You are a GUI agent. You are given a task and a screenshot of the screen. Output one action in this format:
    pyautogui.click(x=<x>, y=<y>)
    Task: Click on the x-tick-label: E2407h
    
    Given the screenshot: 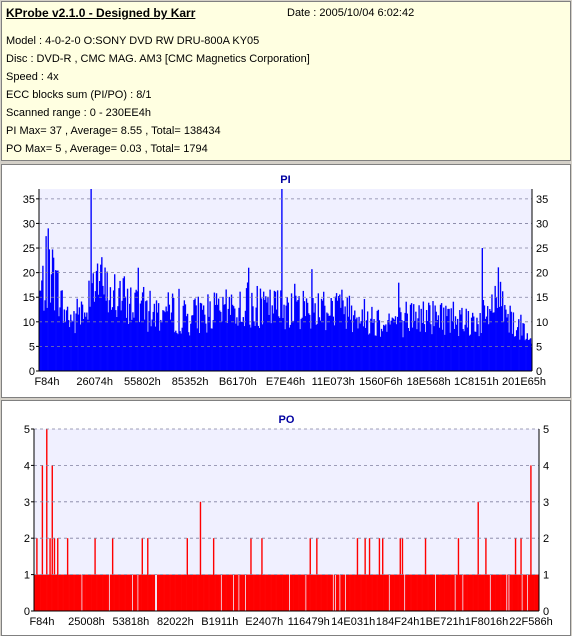 What is the action you would take?
    pyautogui.click(x=264, y=622)
    